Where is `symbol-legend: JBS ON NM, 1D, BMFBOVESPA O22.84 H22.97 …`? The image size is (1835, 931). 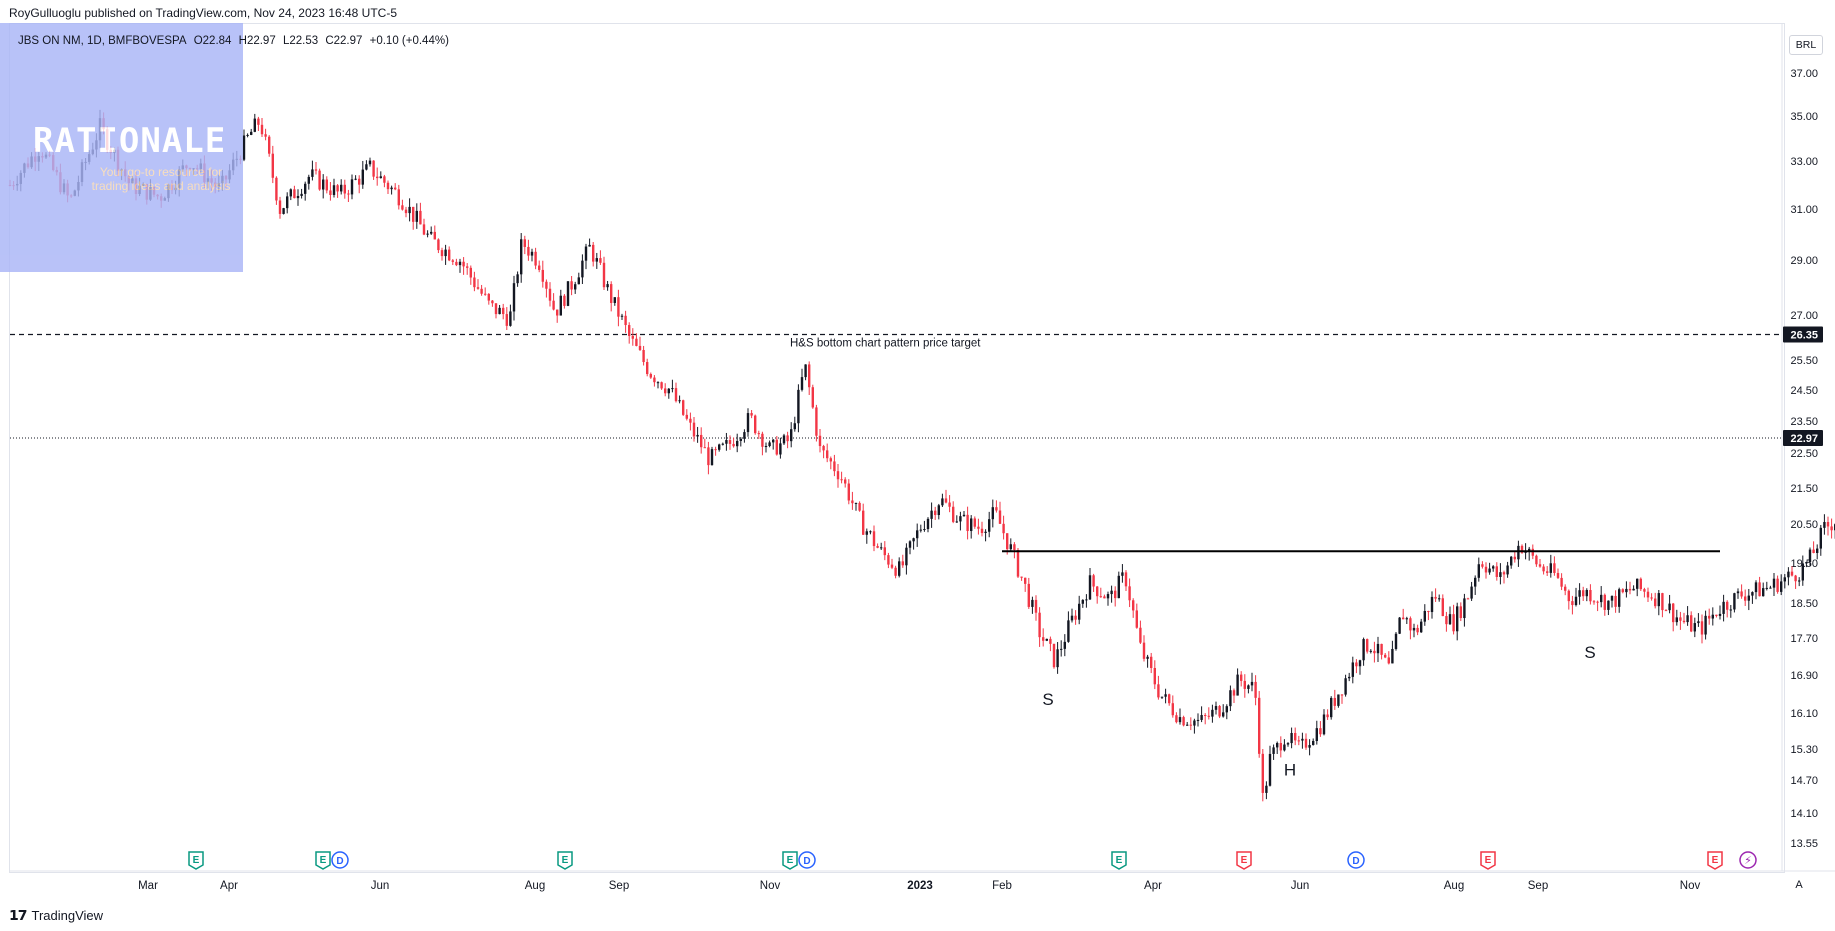
symbol-legend: JBS ON NM, 1D, BMFBOVESPA O22.84 H22.97 … is located at coordinates (235, 41).